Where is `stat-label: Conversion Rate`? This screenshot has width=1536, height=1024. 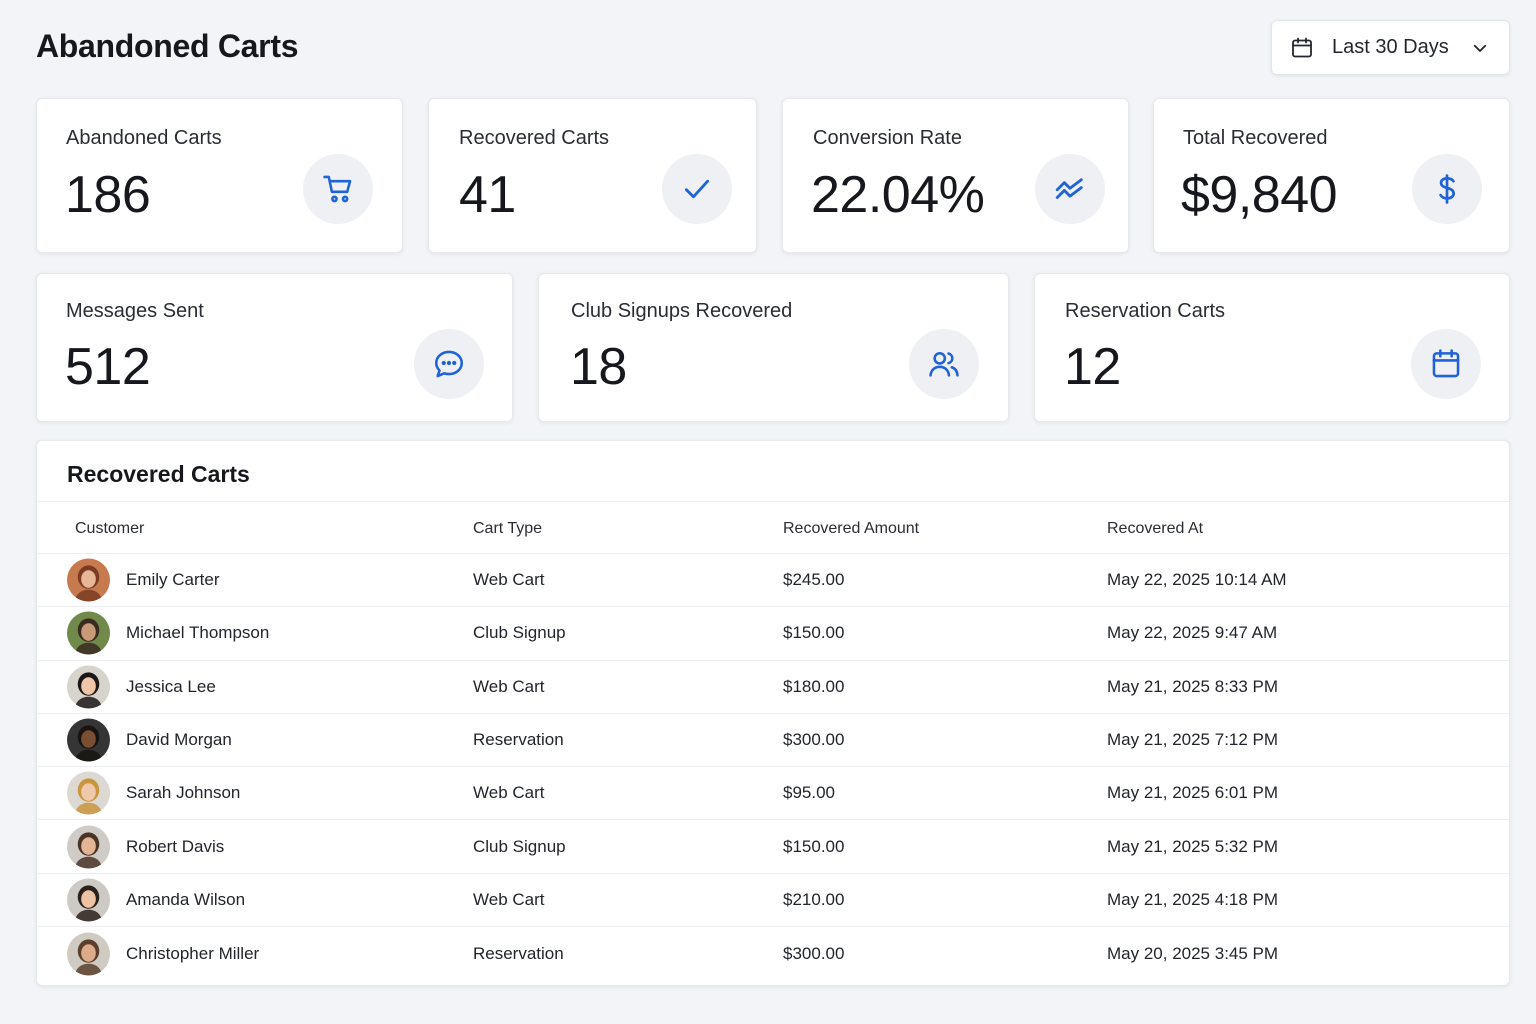
stat-label: Conversion Rate is located at coordinates (887, 138).